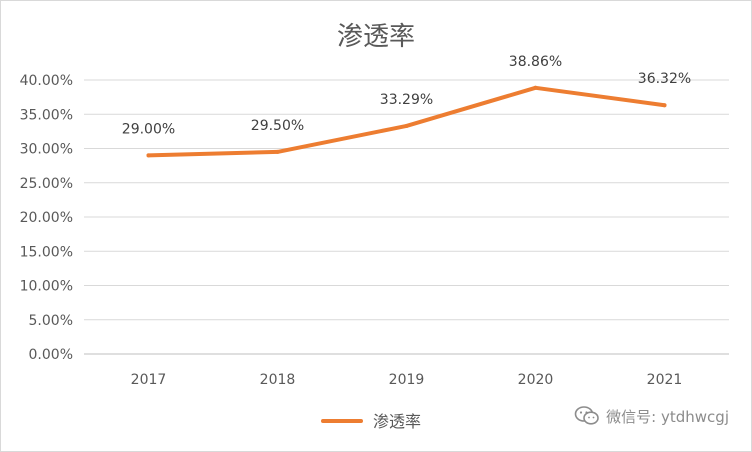  Describe the element at coordinates (277, 126) in the screenshot. I see `data-label: 29.50%` at that location.